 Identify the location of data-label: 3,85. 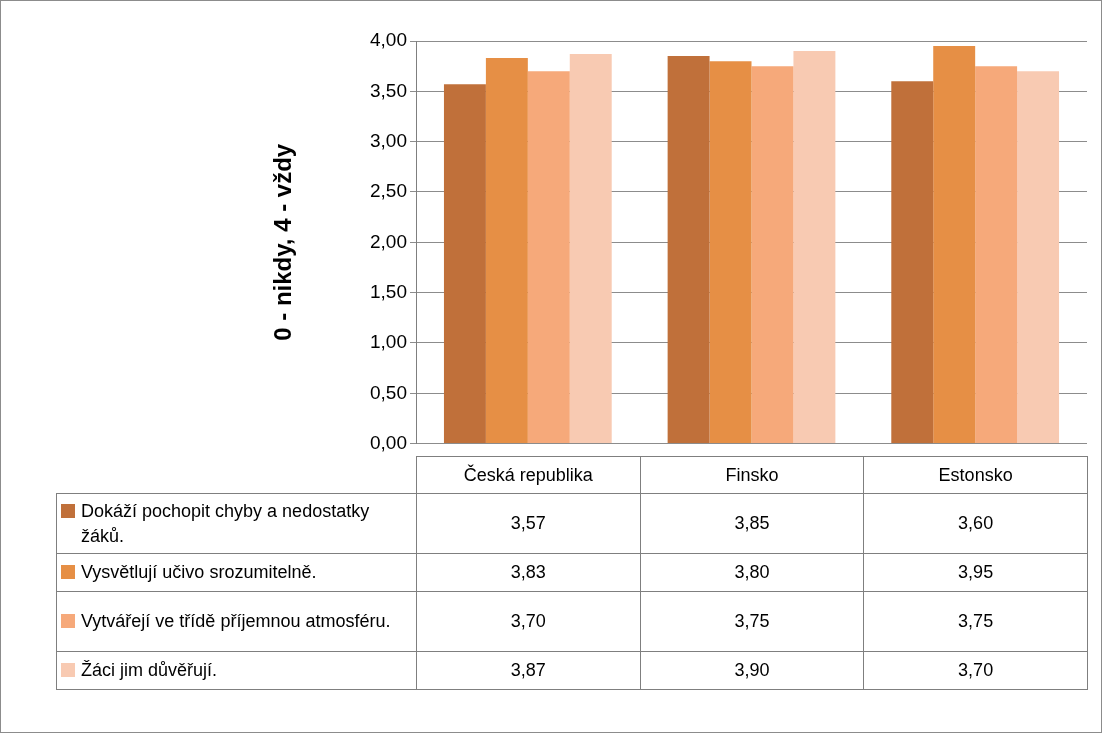
(752, 523).